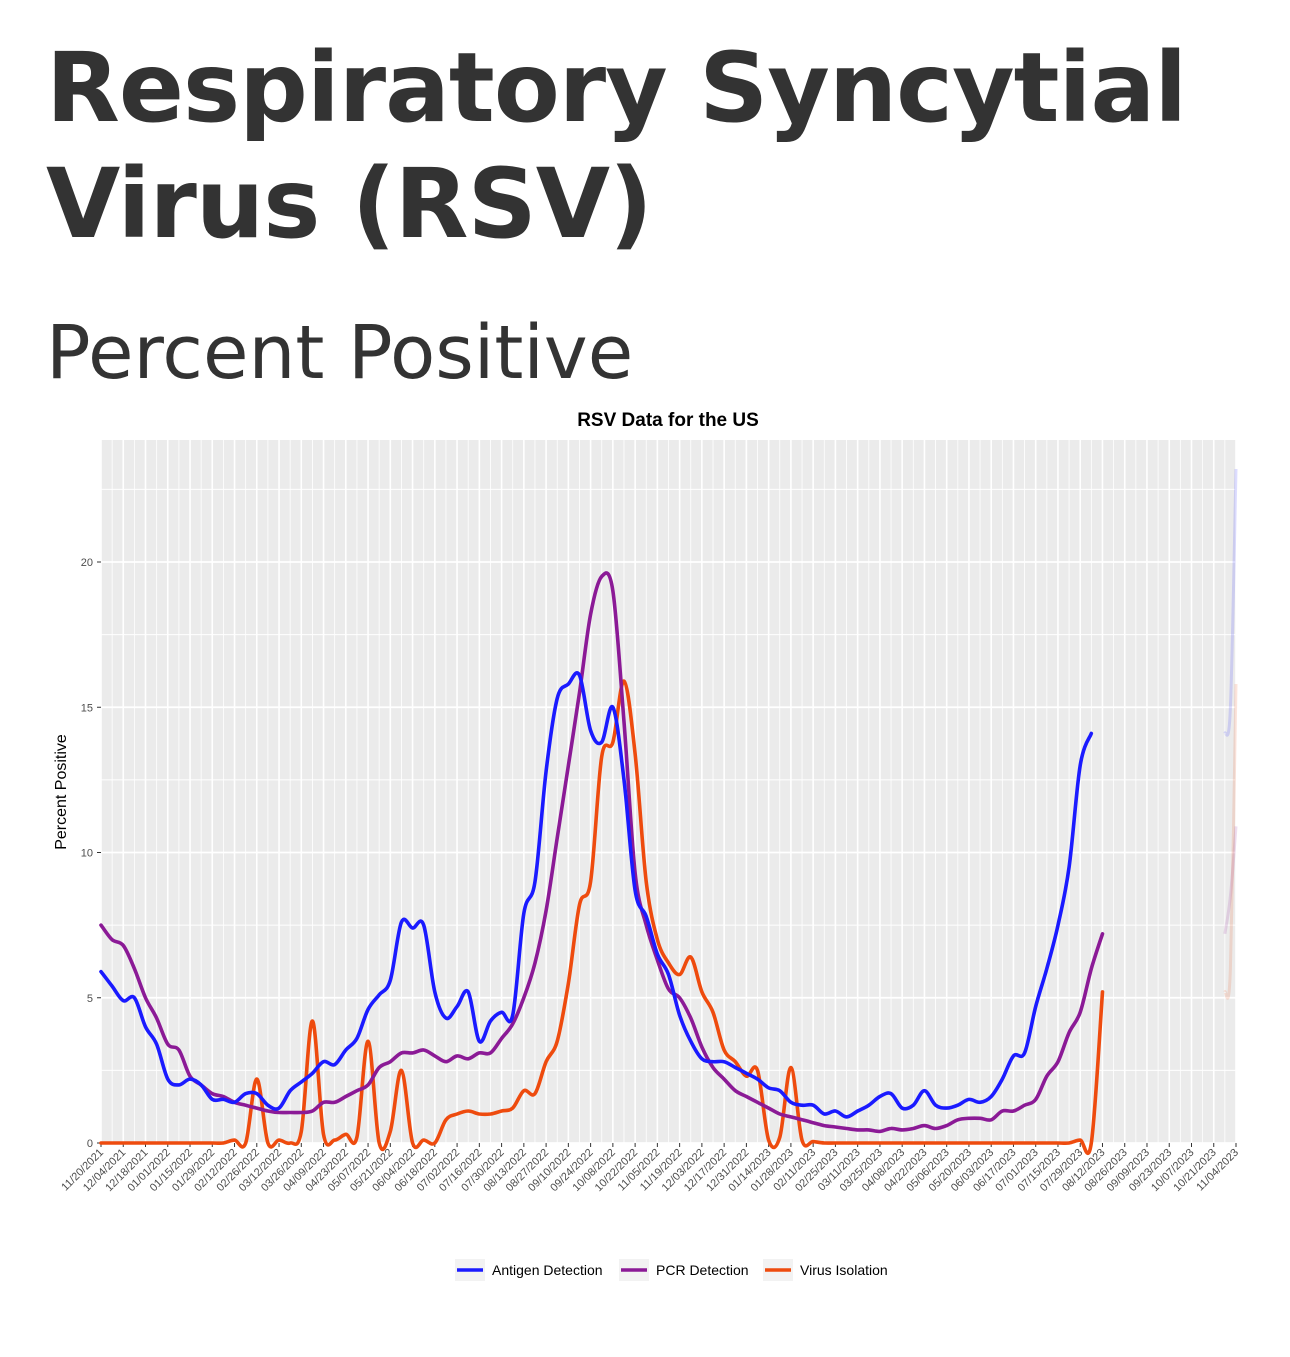  Describe the element at coordinates (87, 708) in the screenshot. I see `y-tick-label: 15` at that location.